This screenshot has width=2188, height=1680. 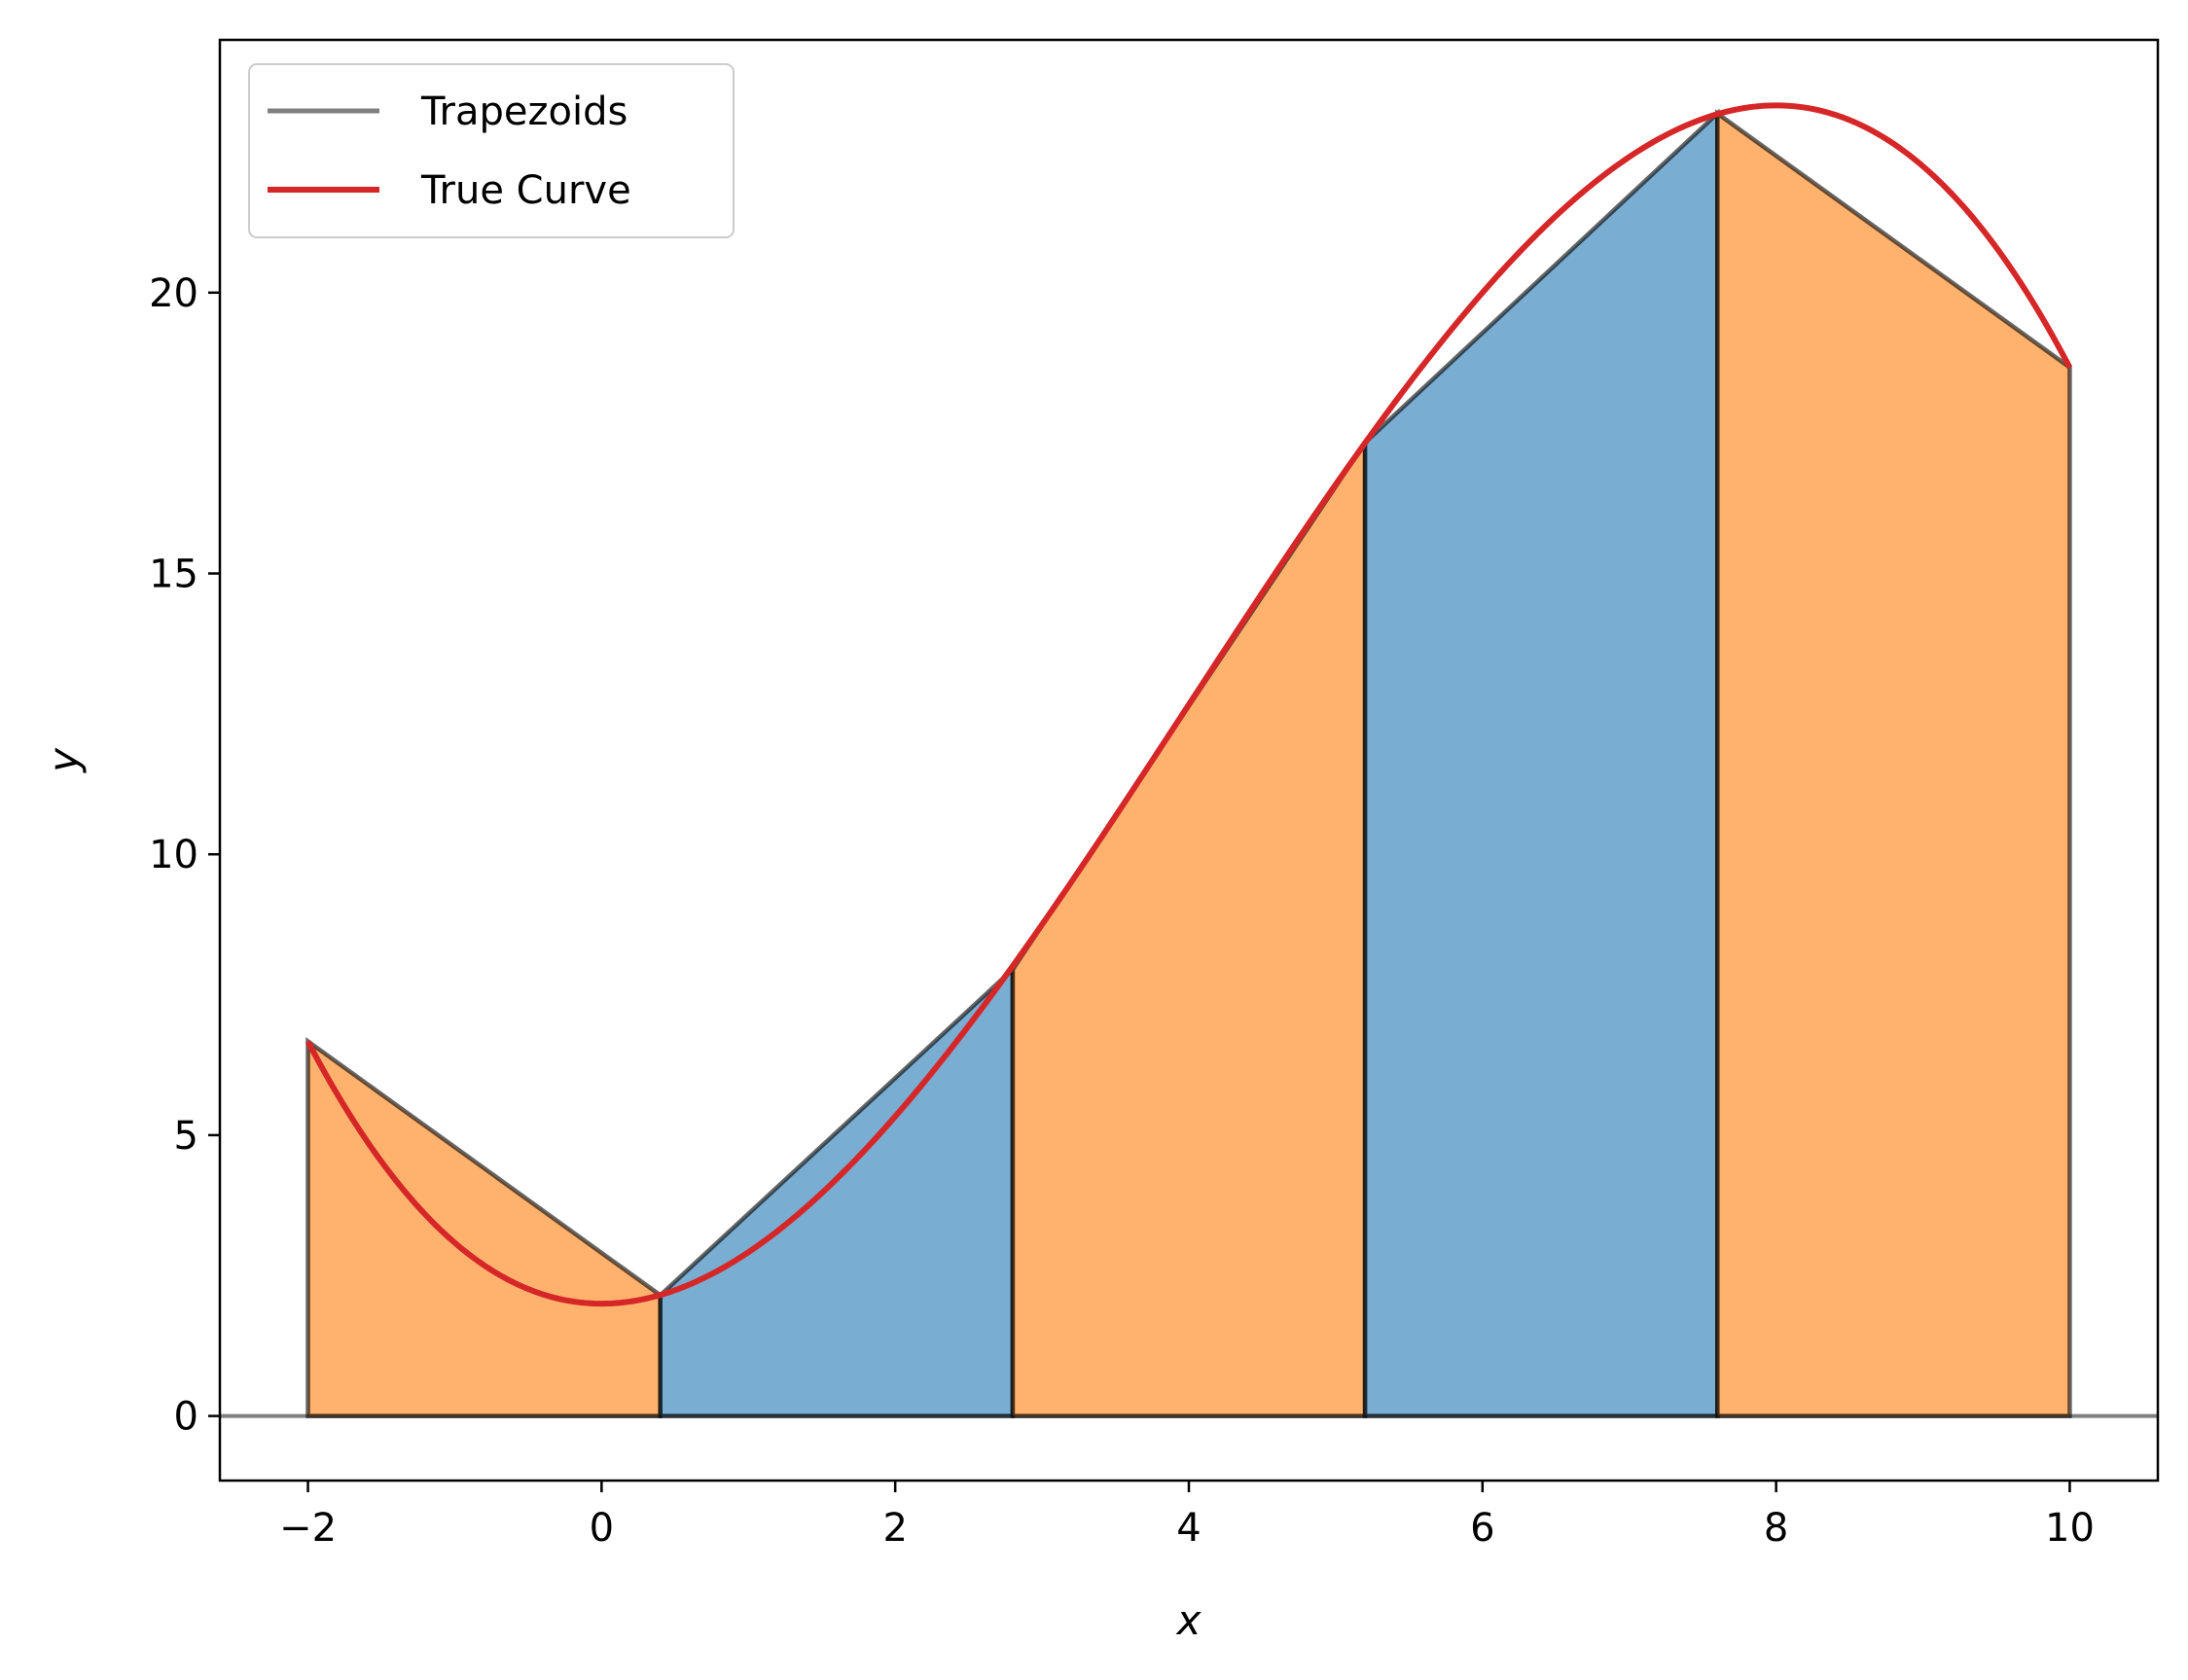 I want to click on legend-label-true-curve: True Curve, so click(x=526, y=190).